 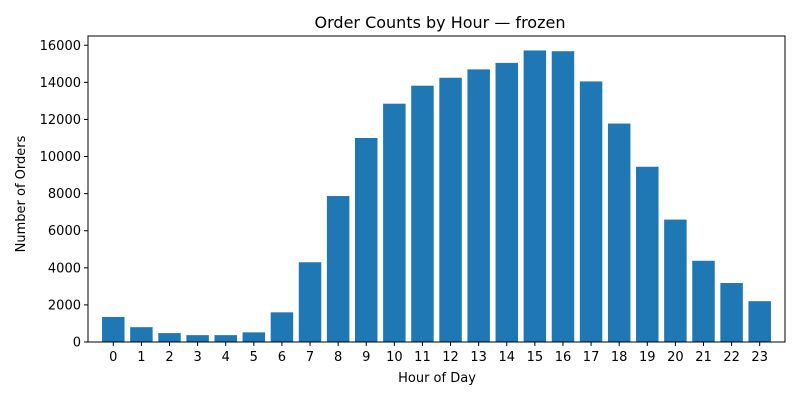 I want to click on x-tick-label: 20, so click(x=675, y=357).